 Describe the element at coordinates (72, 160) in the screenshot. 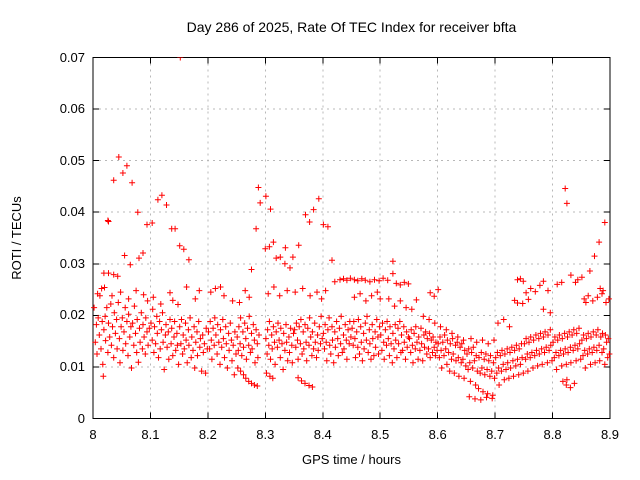

I see `y-tick-label: 0.05` at that location.